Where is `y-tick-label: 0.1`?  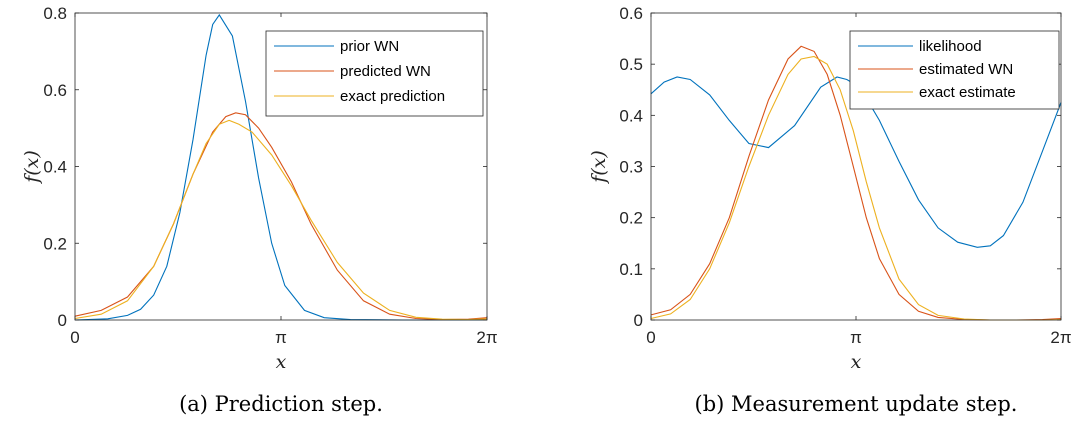 y-tick-label: 0.1 is located at coordinates (631, 269).